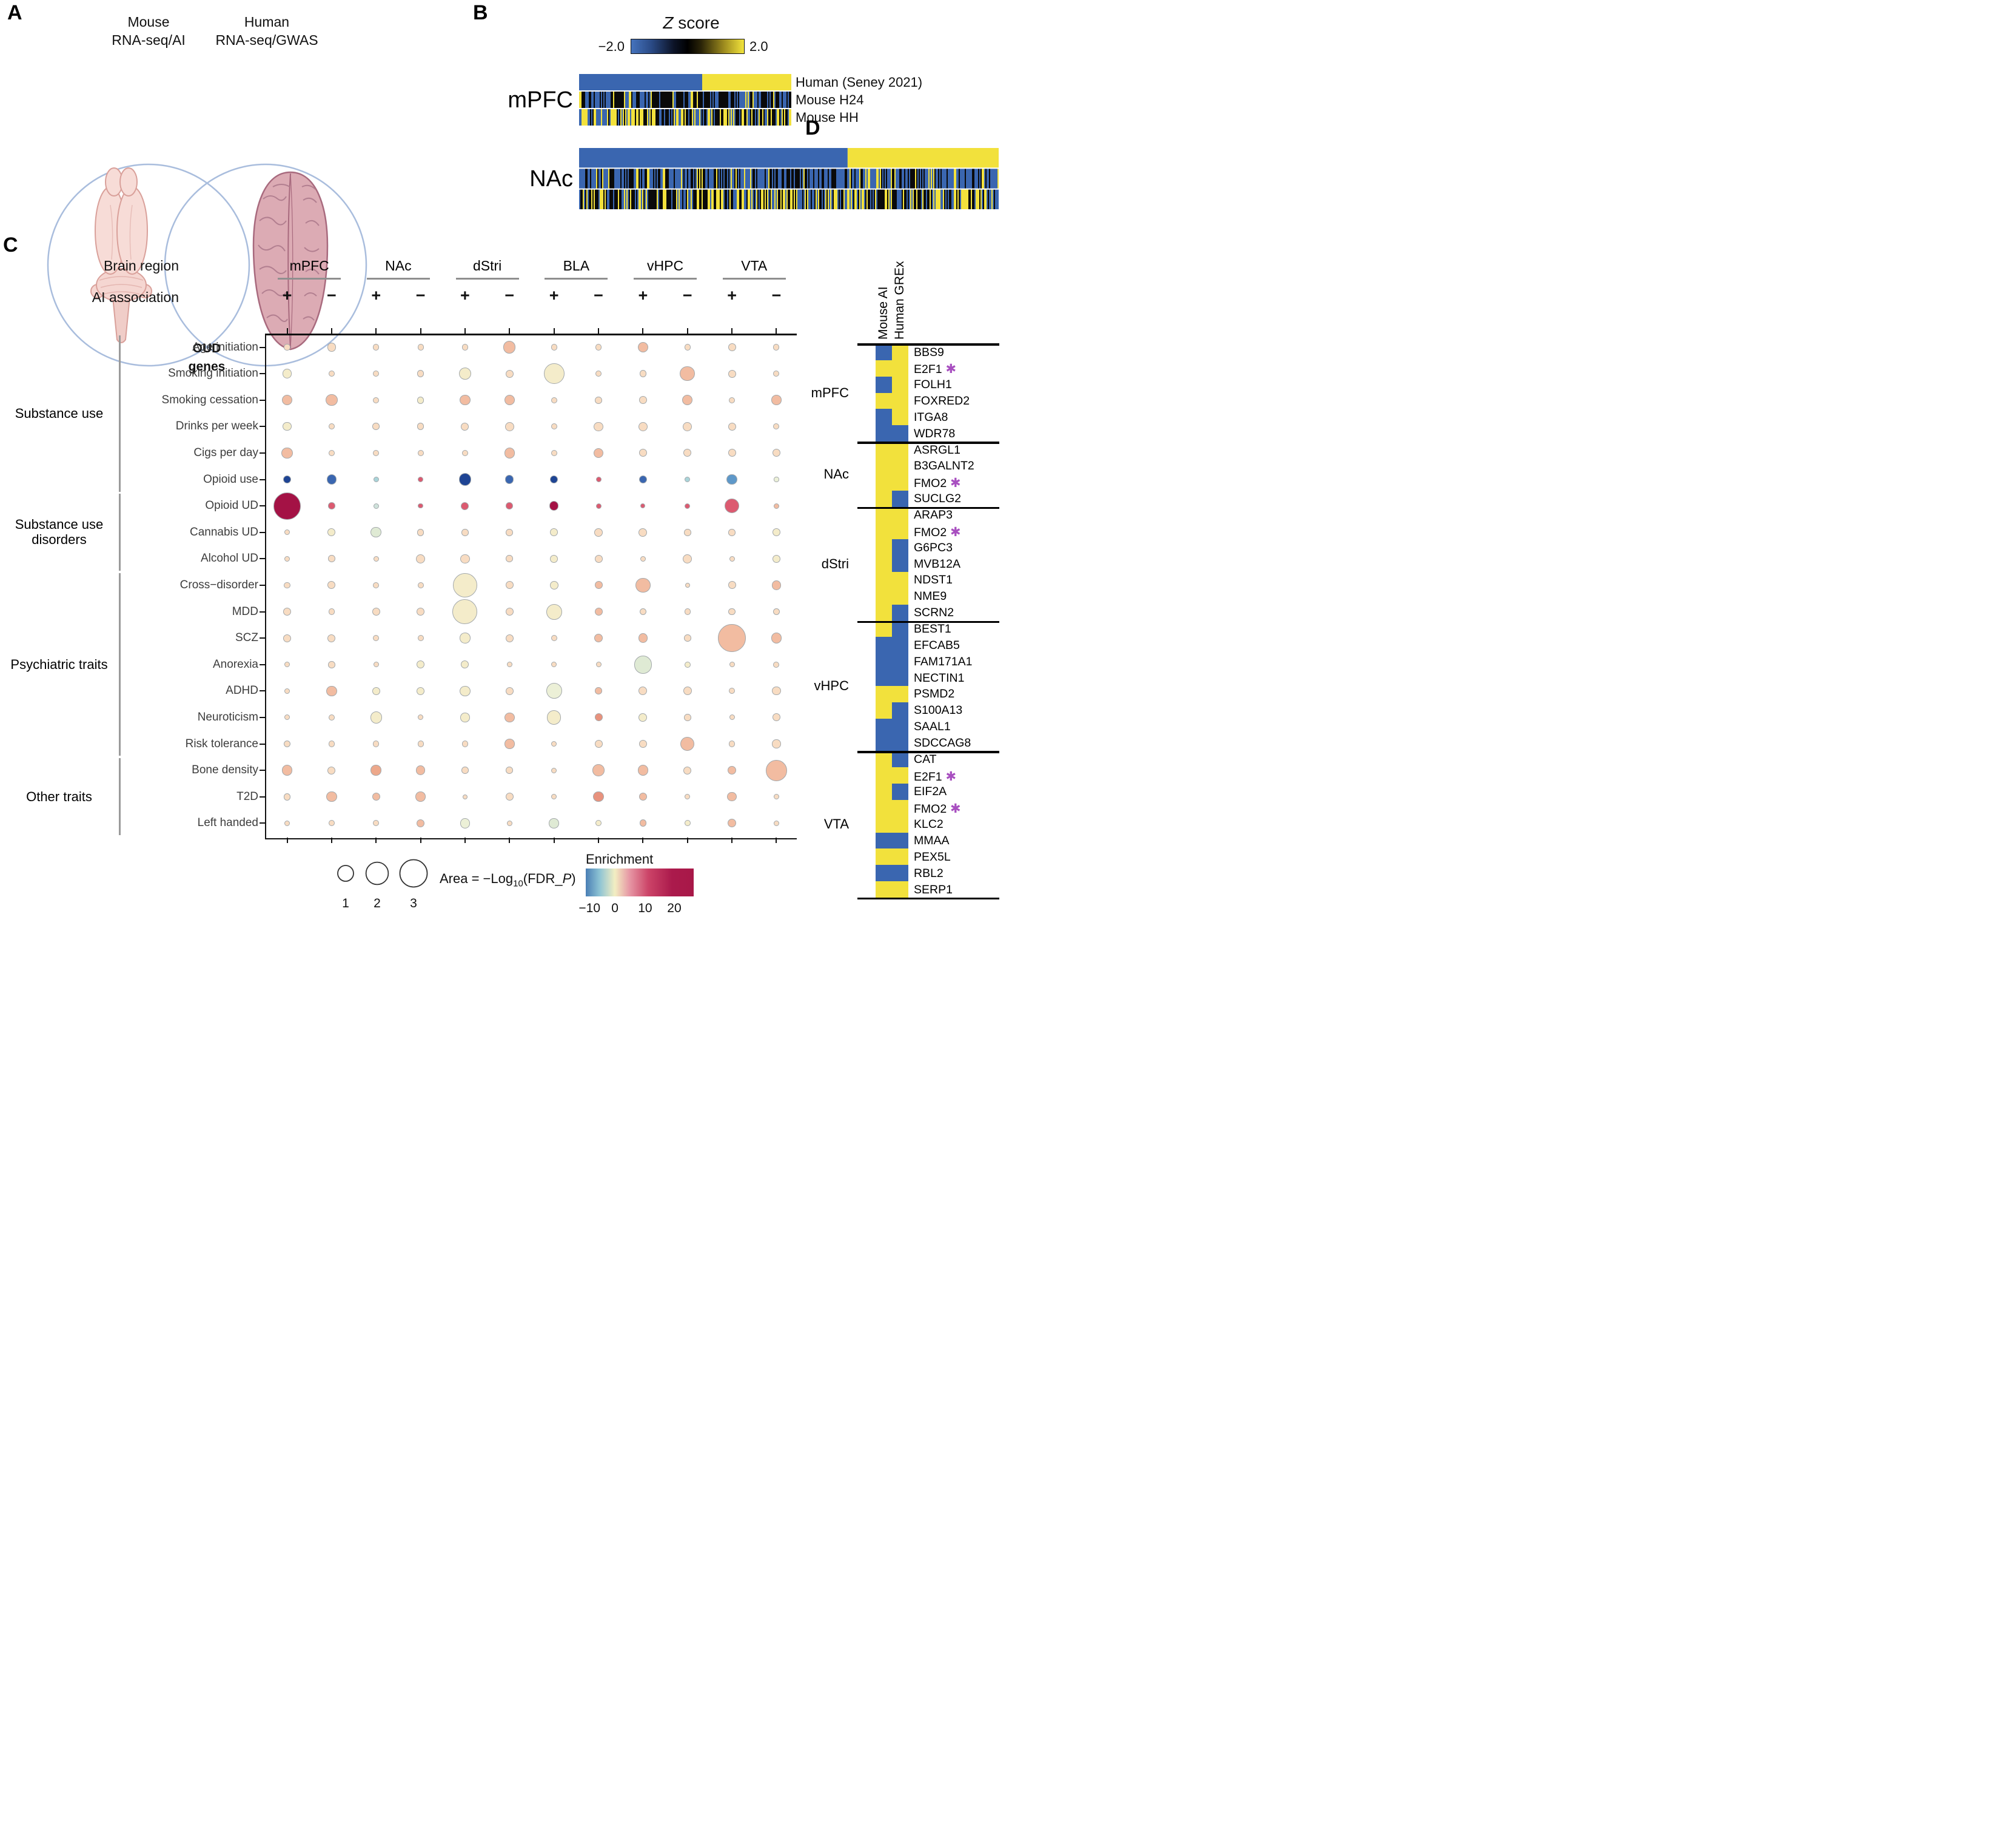  Describe the element at coordinates (262, 479) in the screenshot. I see `tick-left` at that location.